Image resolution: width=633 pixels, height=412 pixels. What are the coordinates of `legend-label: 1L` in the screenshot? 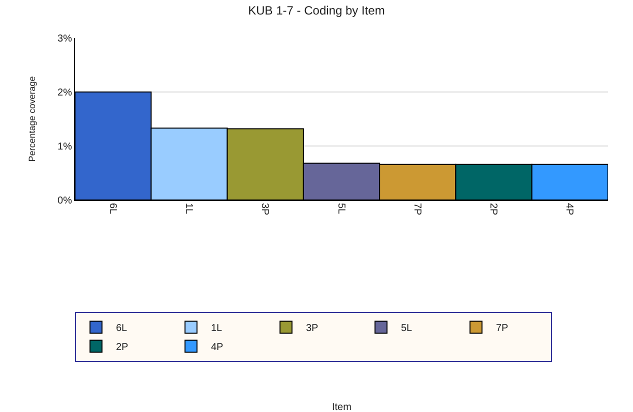 It's located at (217, 328).